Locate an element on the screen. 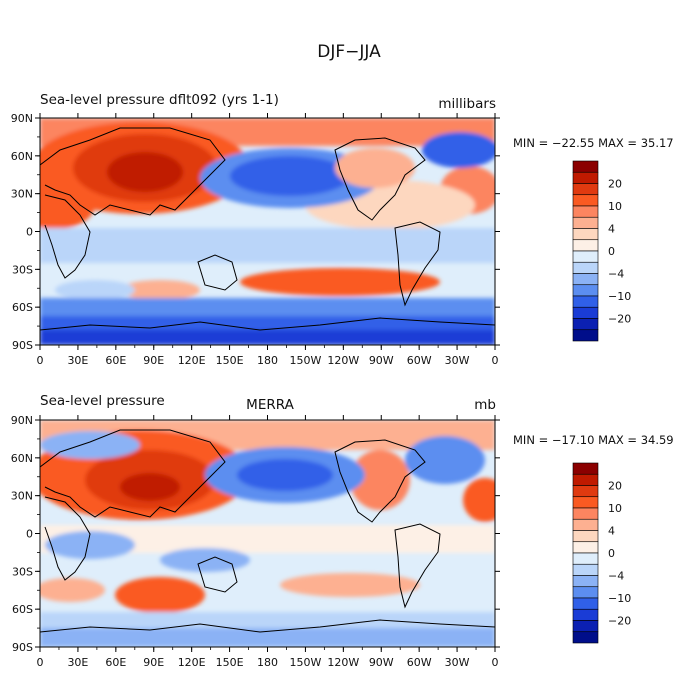 This screenshot has width=700, height=700. panel-model-colorbar: 20 10 4 0 −4 −10 −20 is located at coordinates (601, 251).